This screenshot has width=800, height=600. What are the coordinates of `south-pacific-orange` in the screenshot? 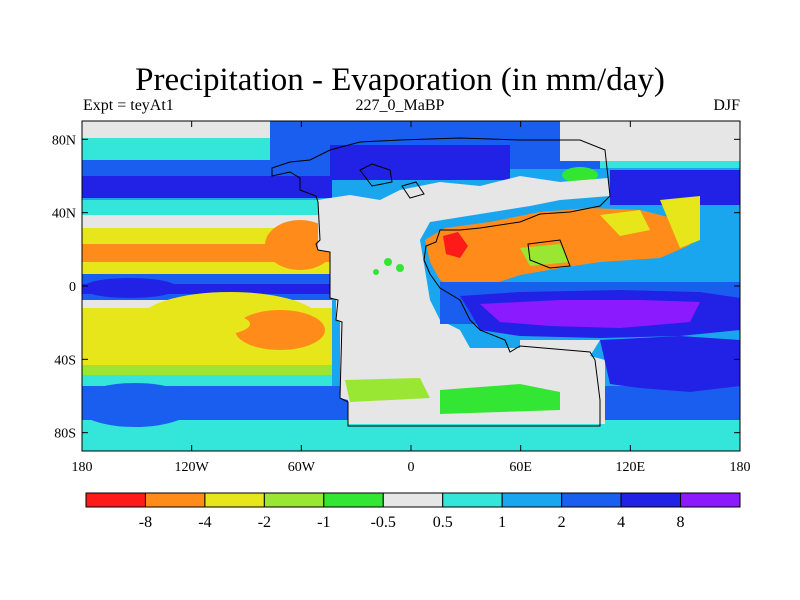 It's located at (280, 330).